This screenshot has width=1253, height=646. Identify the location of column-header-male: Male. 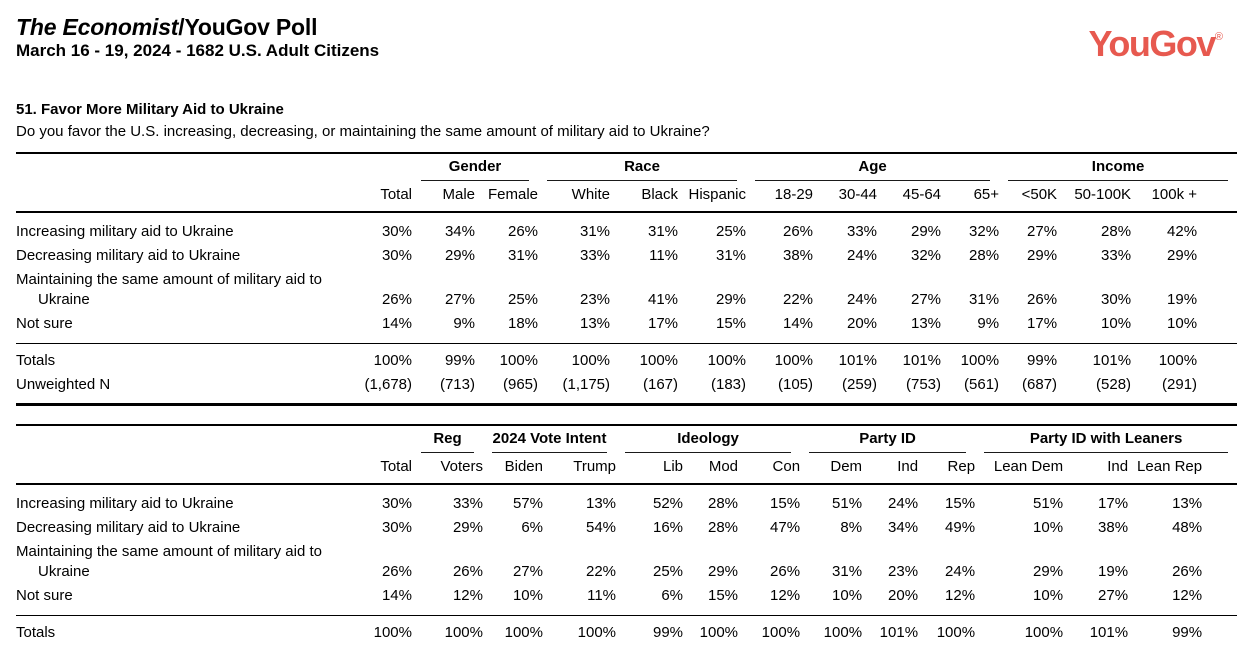
(443, 197).